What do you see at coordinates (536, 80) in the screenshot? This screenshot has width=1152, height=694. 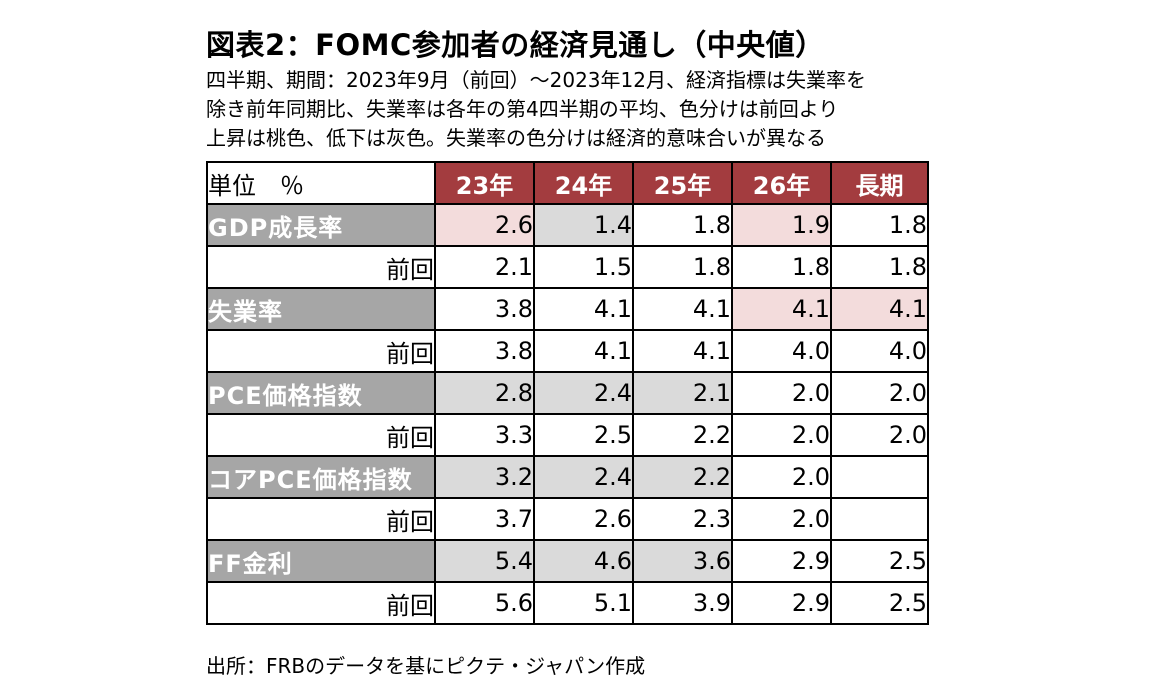 I see `subtitle-line: 四半期、期間：2023年9月（前回）～2023年12月、経済指標は失業率を` at bounding box center [536, 80].